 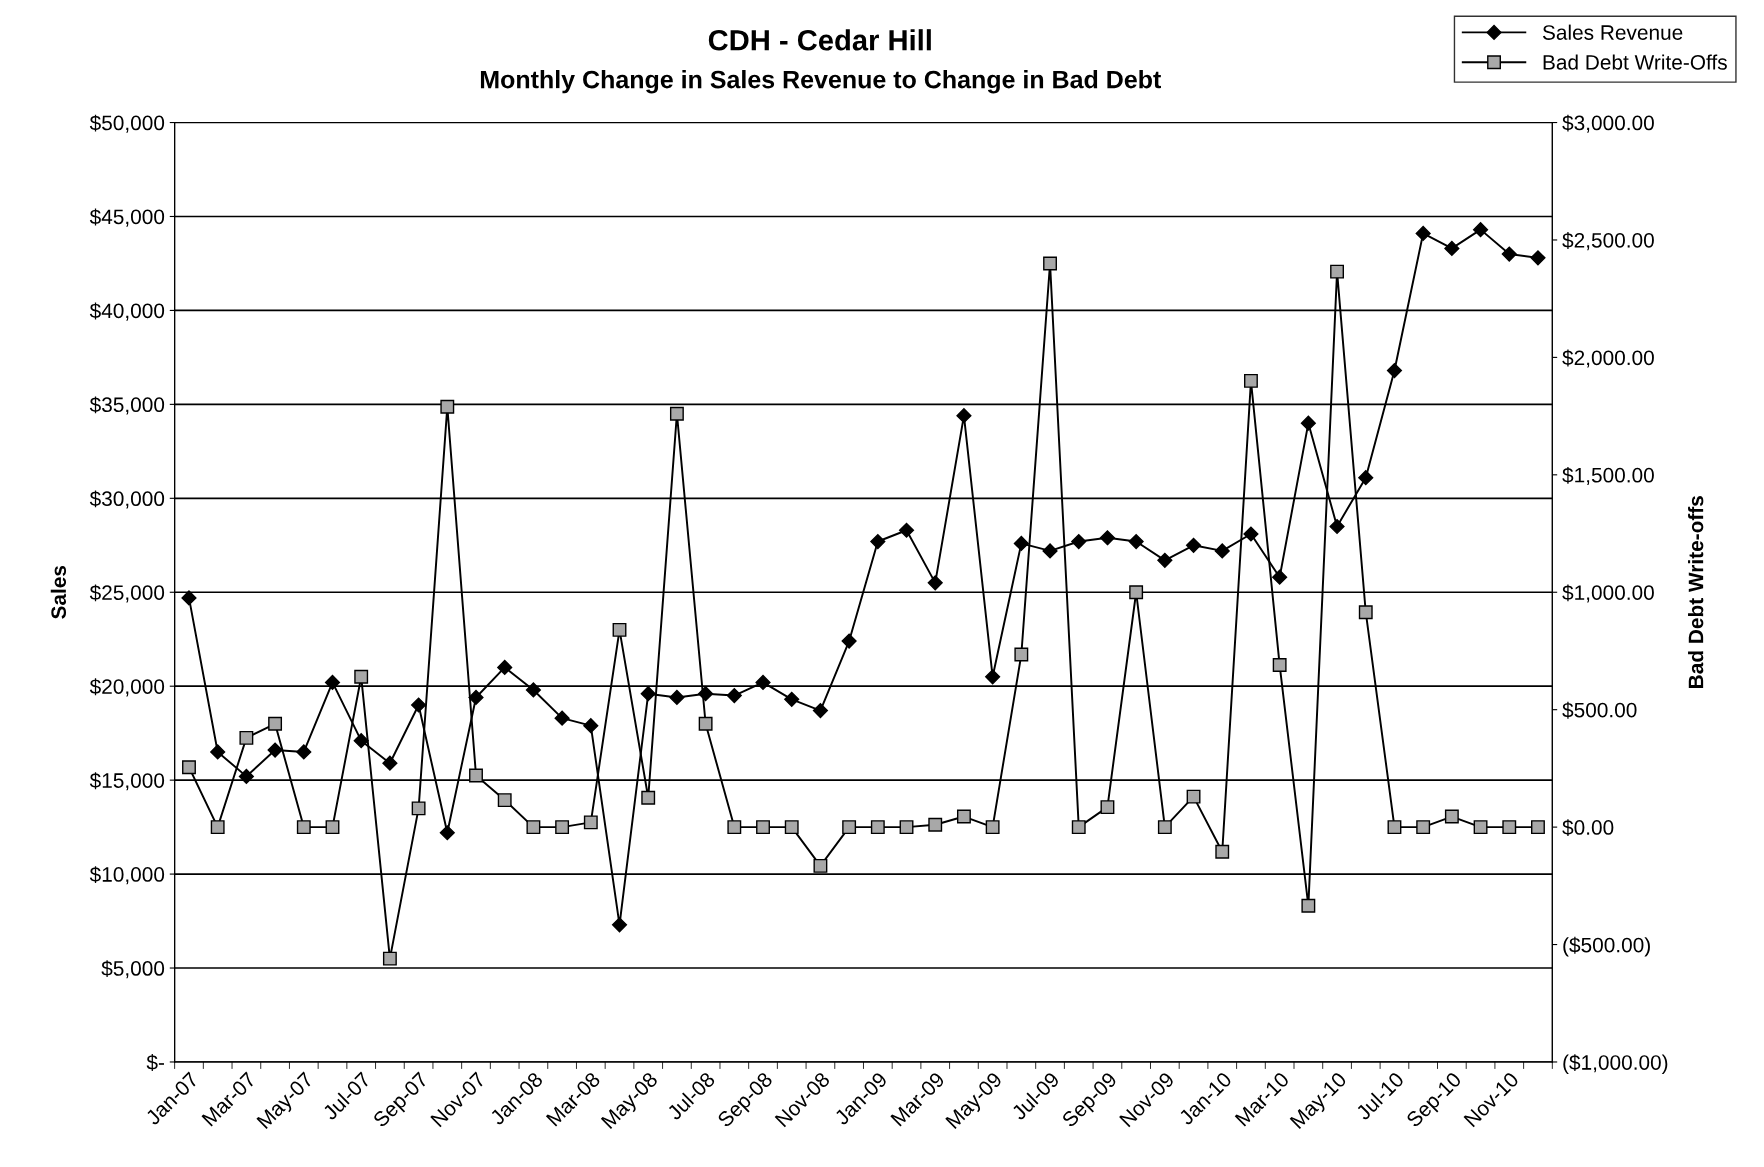 What do you see at coordinates (1608, 358) in the screenshot?
I see `y2-tick-label: $2,000.00` at bounding box center [1608, 358].